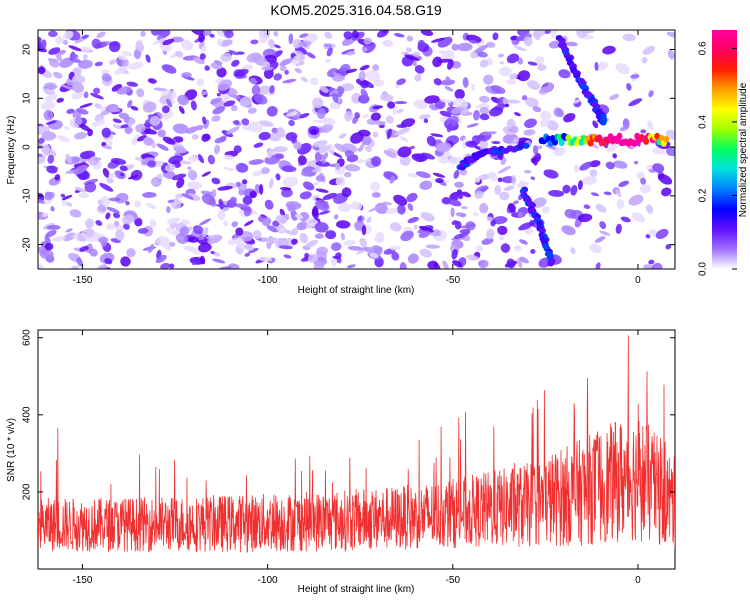 The height and width of the screenshot is (600, 750). I want to click on spectrogram-y-label: Frequency (Hz), so click(11, 150).